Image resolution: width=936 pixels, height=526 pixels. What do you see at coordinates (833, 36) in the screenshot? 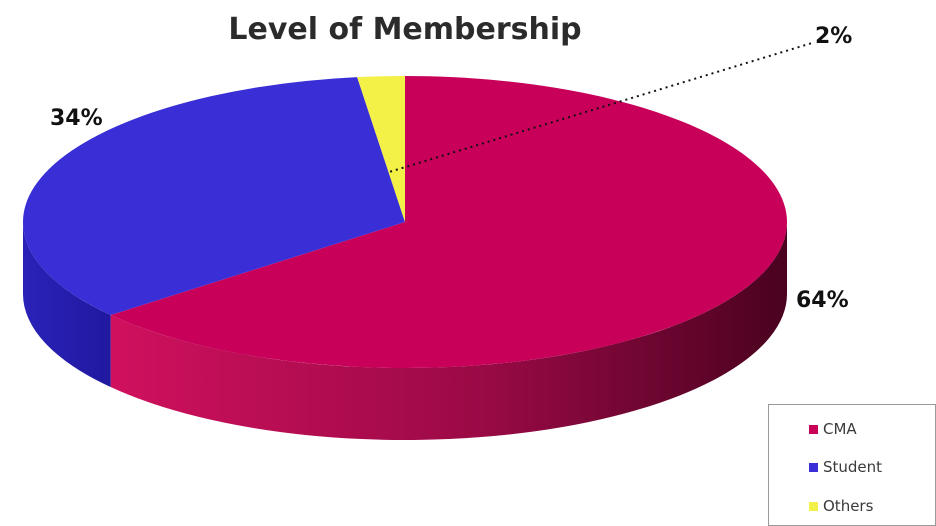
I see `data-label-others: 2%` at bounding box center [833, 36].